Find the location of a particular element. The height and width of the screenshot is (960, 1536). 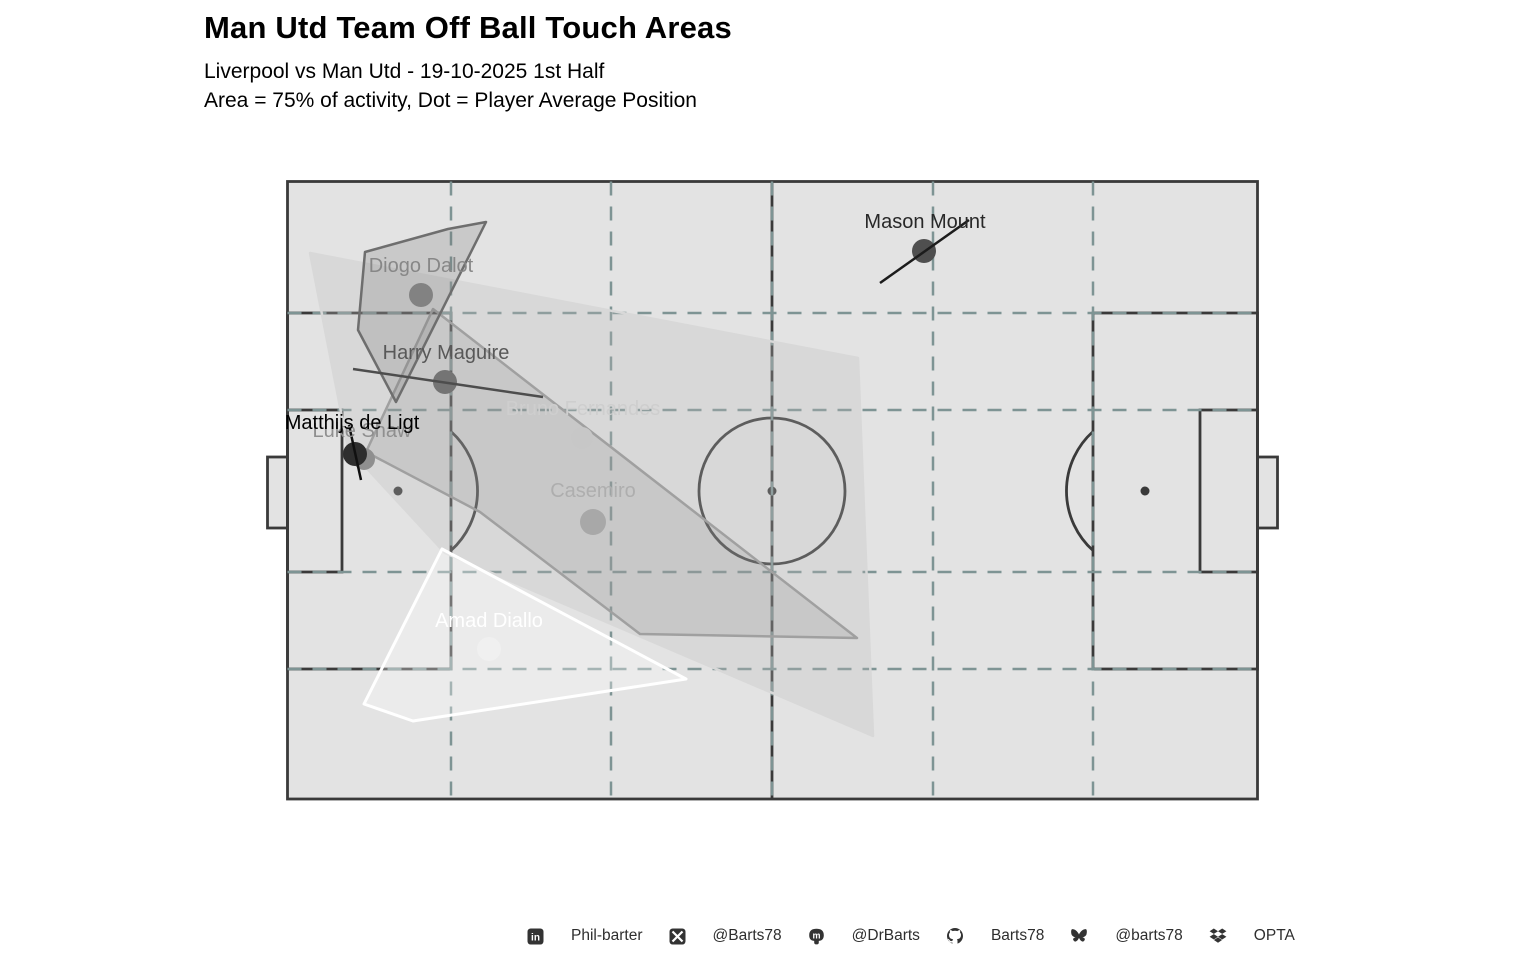

player-label-luke-shaw: Luke Shaw is located at coordinates (363, 431).